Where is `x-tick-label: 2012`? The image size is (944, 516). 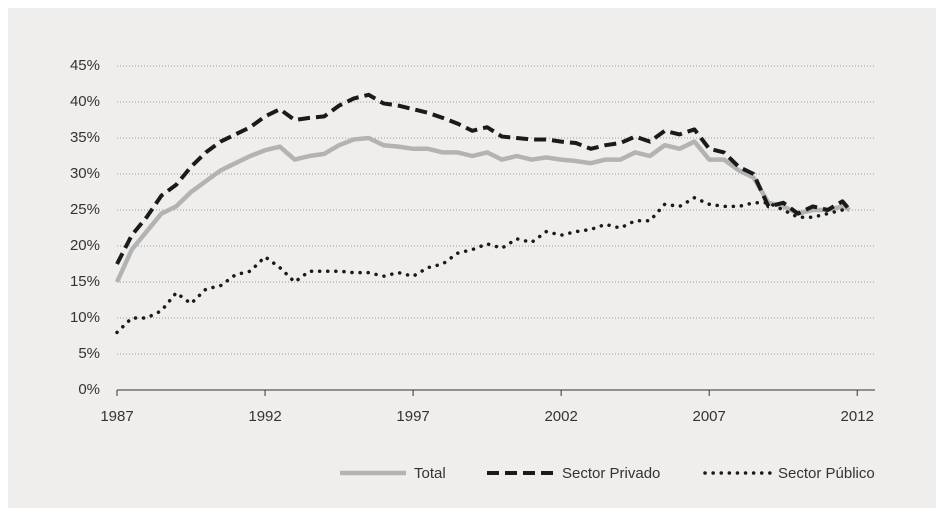
x-tick-label: 2012 is located at coordinates (857, 416).